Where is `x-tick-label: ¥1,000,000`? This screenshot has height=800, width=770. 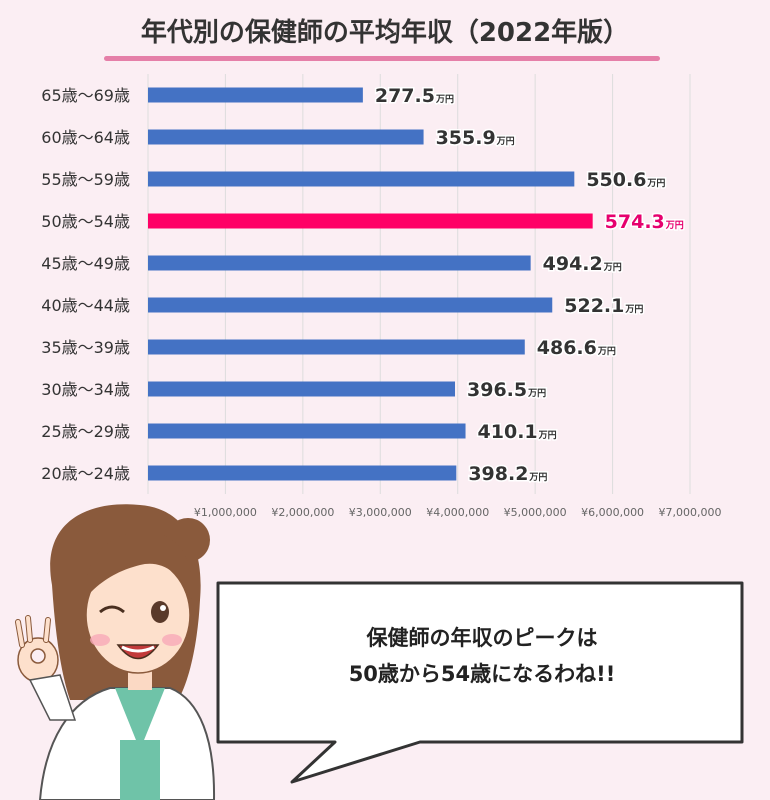
x-tick-label: ¥1,000,000 is located at coordinates (225, 512).